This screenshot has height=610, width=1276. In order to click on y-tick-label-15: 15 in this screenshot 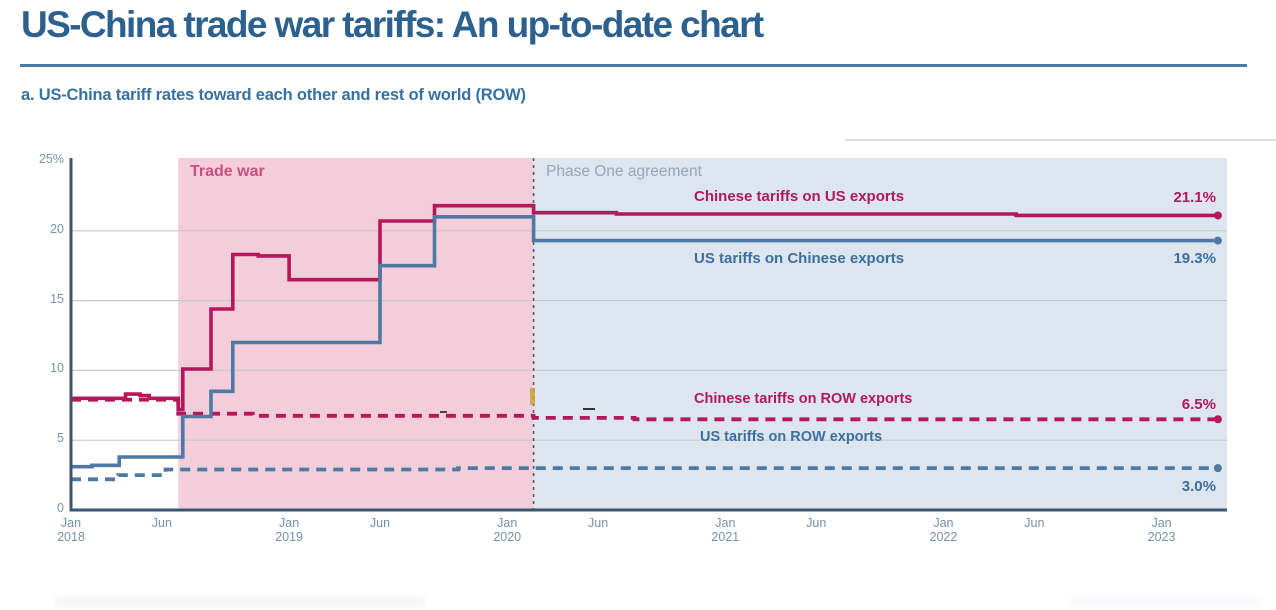, I will do `click(57, 298)`.